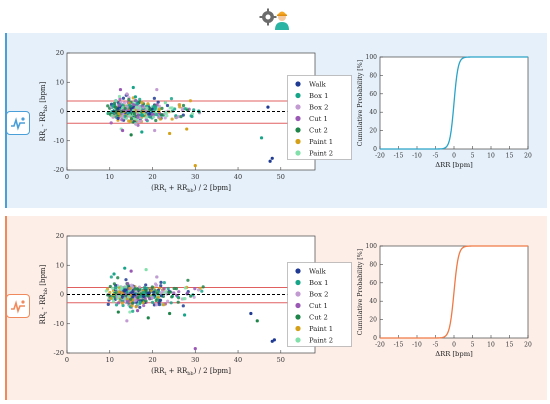  I want to click on x-tick-label: 0, so click(67, 360).